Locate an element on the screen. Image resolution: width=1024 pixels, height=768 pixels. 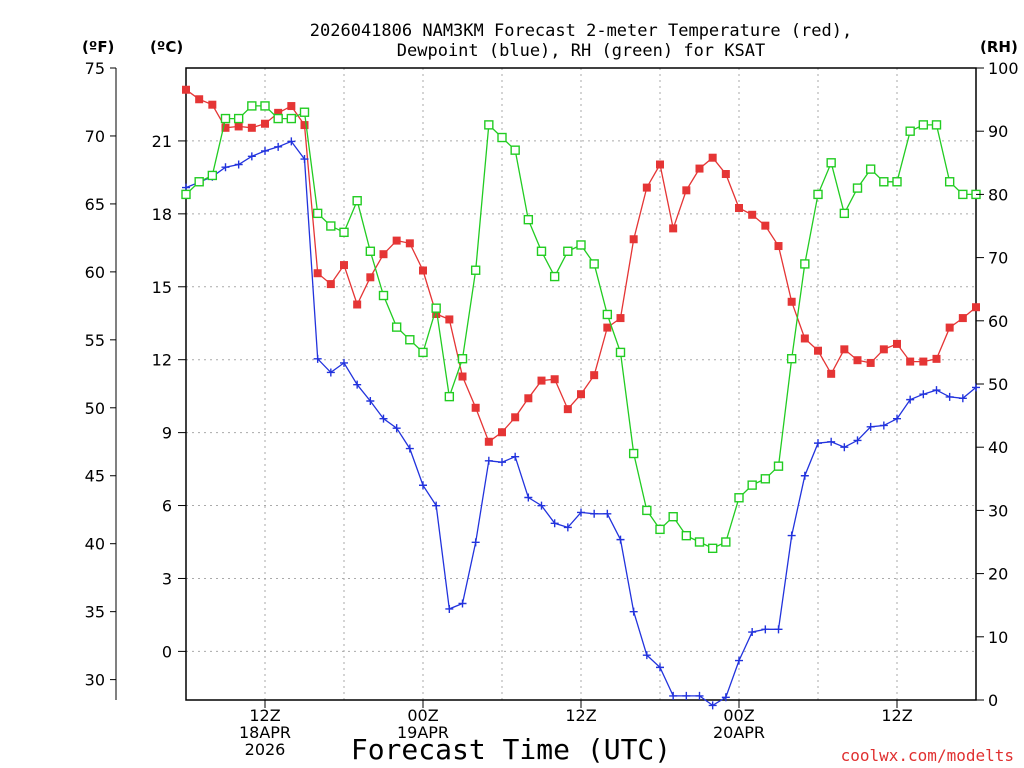
fahrenheit-tick-label: 60 is located at coordinates (95, 272).